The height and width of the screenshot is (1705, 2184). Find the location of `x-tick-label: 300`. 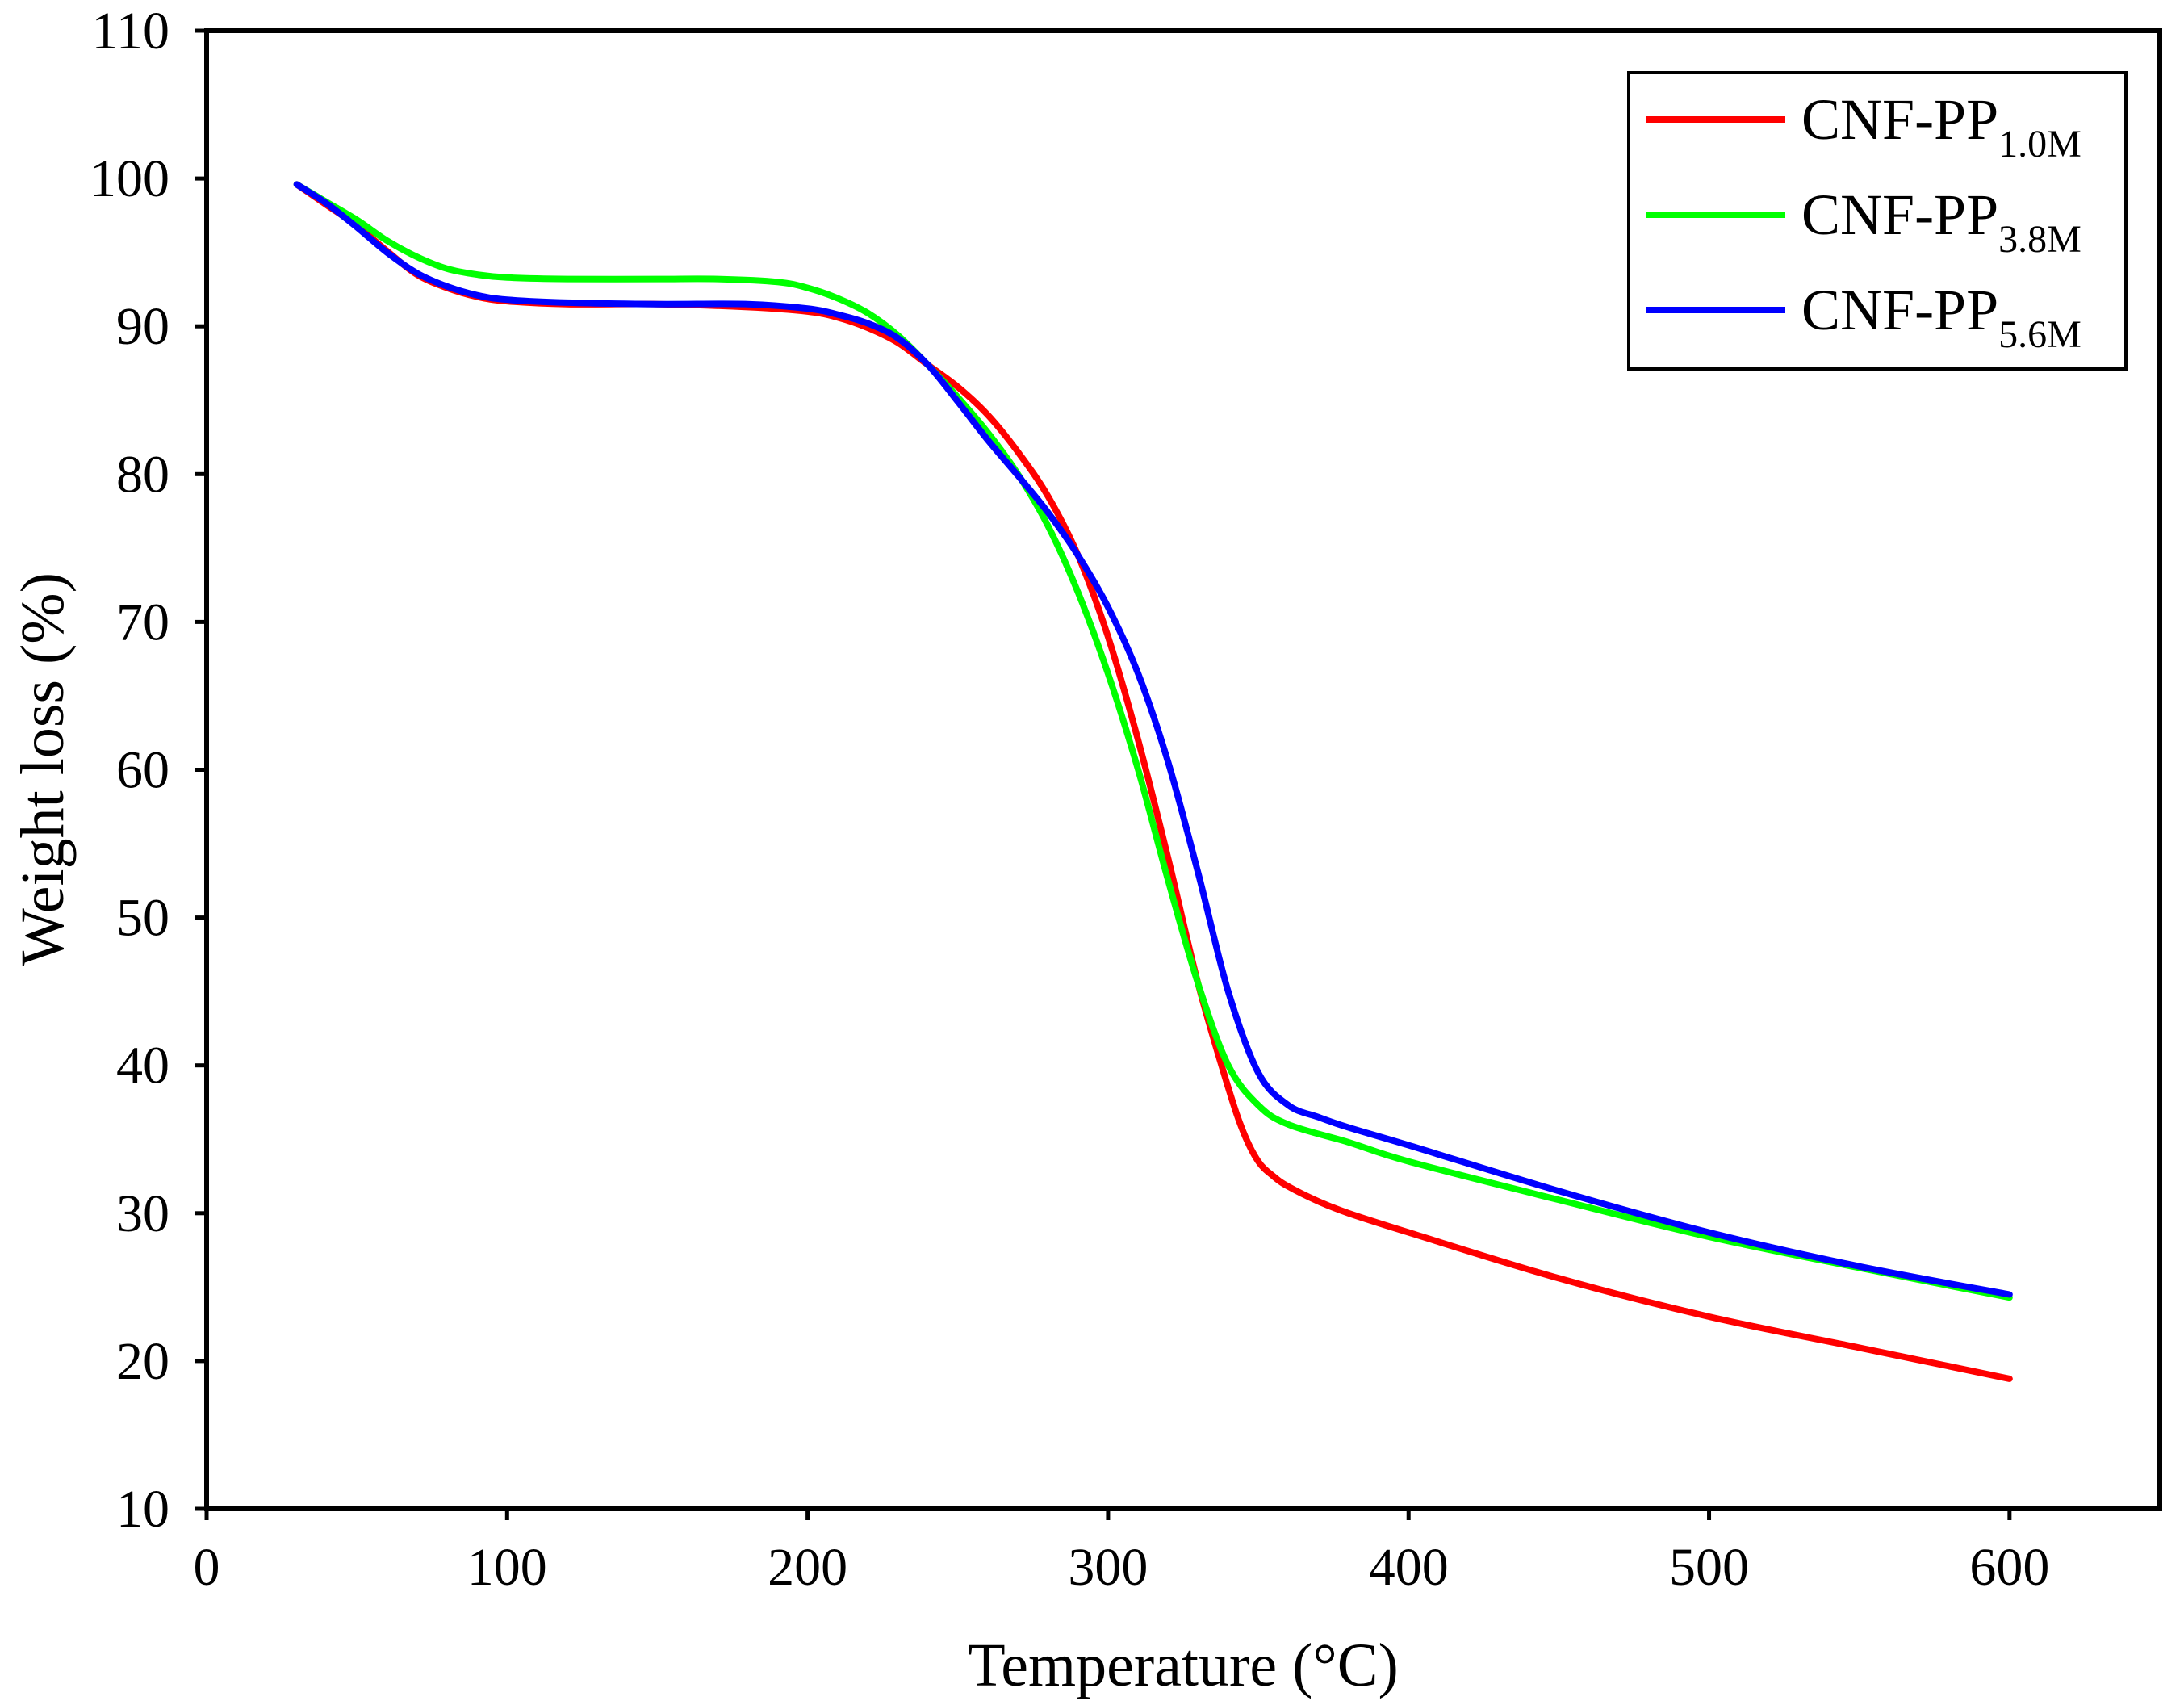

x-tick-label: 300 is located at coordinates (1108, 1567).